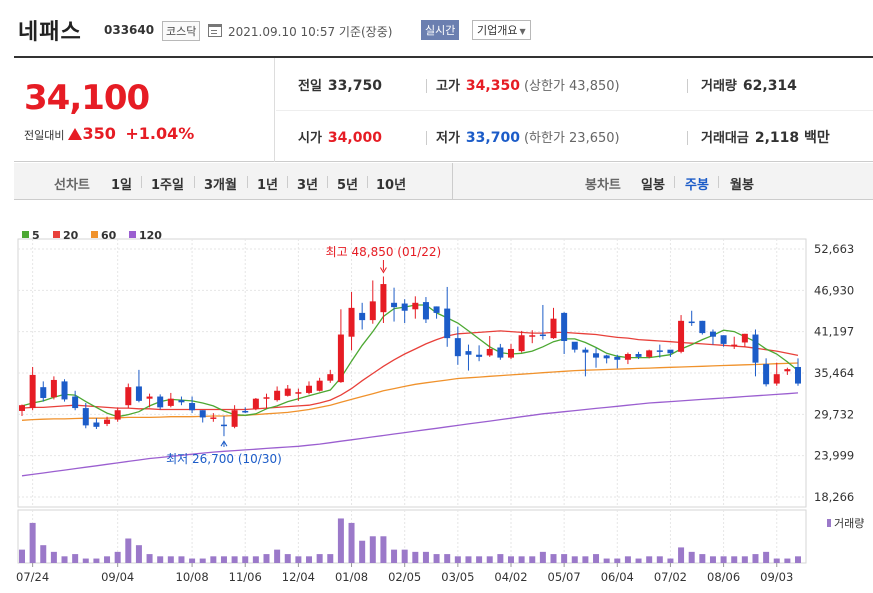 This screenshot has height=593, width=873. I want to click on upper-limit: (상한가 43,850), so click(571, 86).